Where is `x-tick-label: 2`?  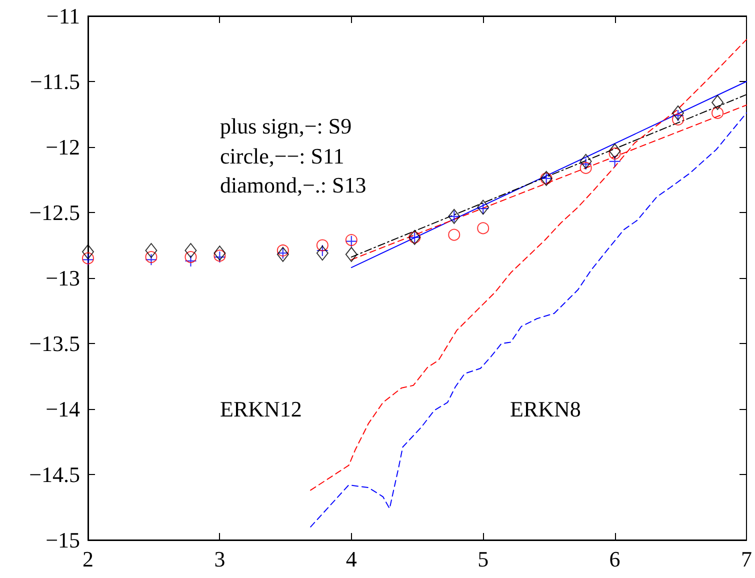
x-tick-label: 2 is located at coordinates (88, 559).